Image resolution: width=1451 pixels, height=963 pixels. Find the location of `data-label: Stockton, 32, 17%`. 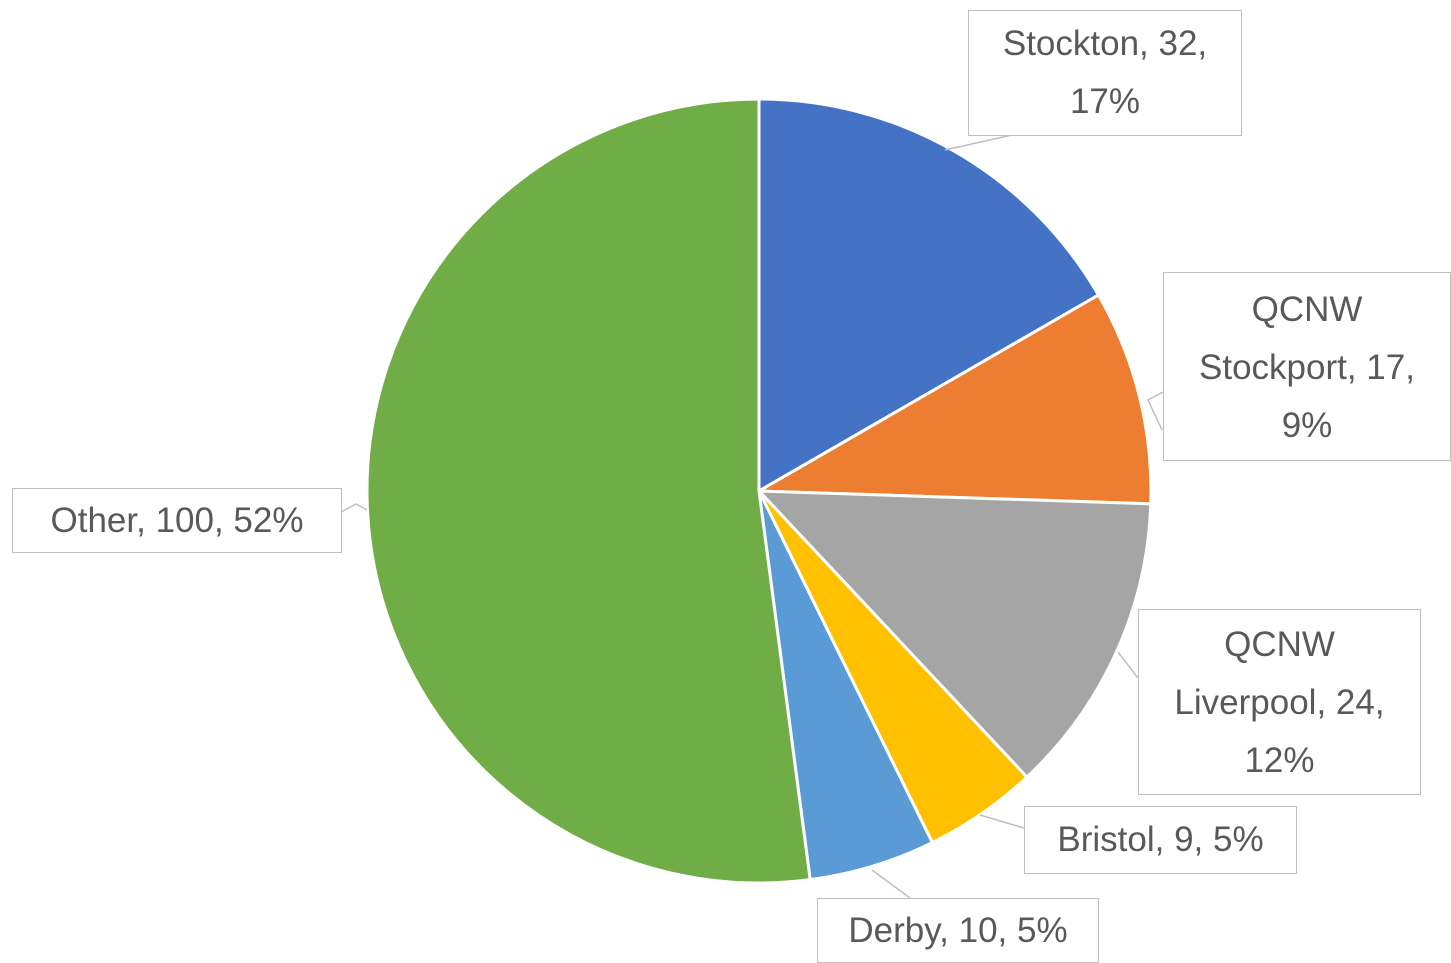

data-label: Stockton, 32, 17% is located at coordinates (1105, 73).